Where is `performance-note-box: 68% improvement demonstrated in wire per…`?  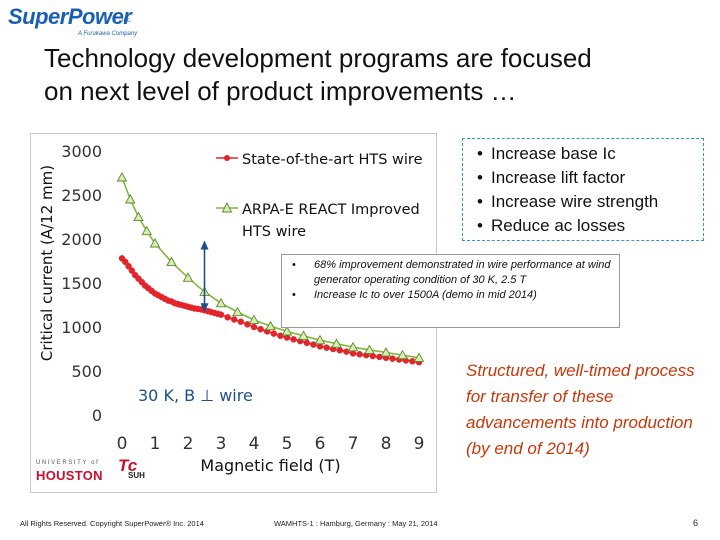 performance-note-box: 68% improvement demonstrated in wire per… is located at coordinates (450, 291).